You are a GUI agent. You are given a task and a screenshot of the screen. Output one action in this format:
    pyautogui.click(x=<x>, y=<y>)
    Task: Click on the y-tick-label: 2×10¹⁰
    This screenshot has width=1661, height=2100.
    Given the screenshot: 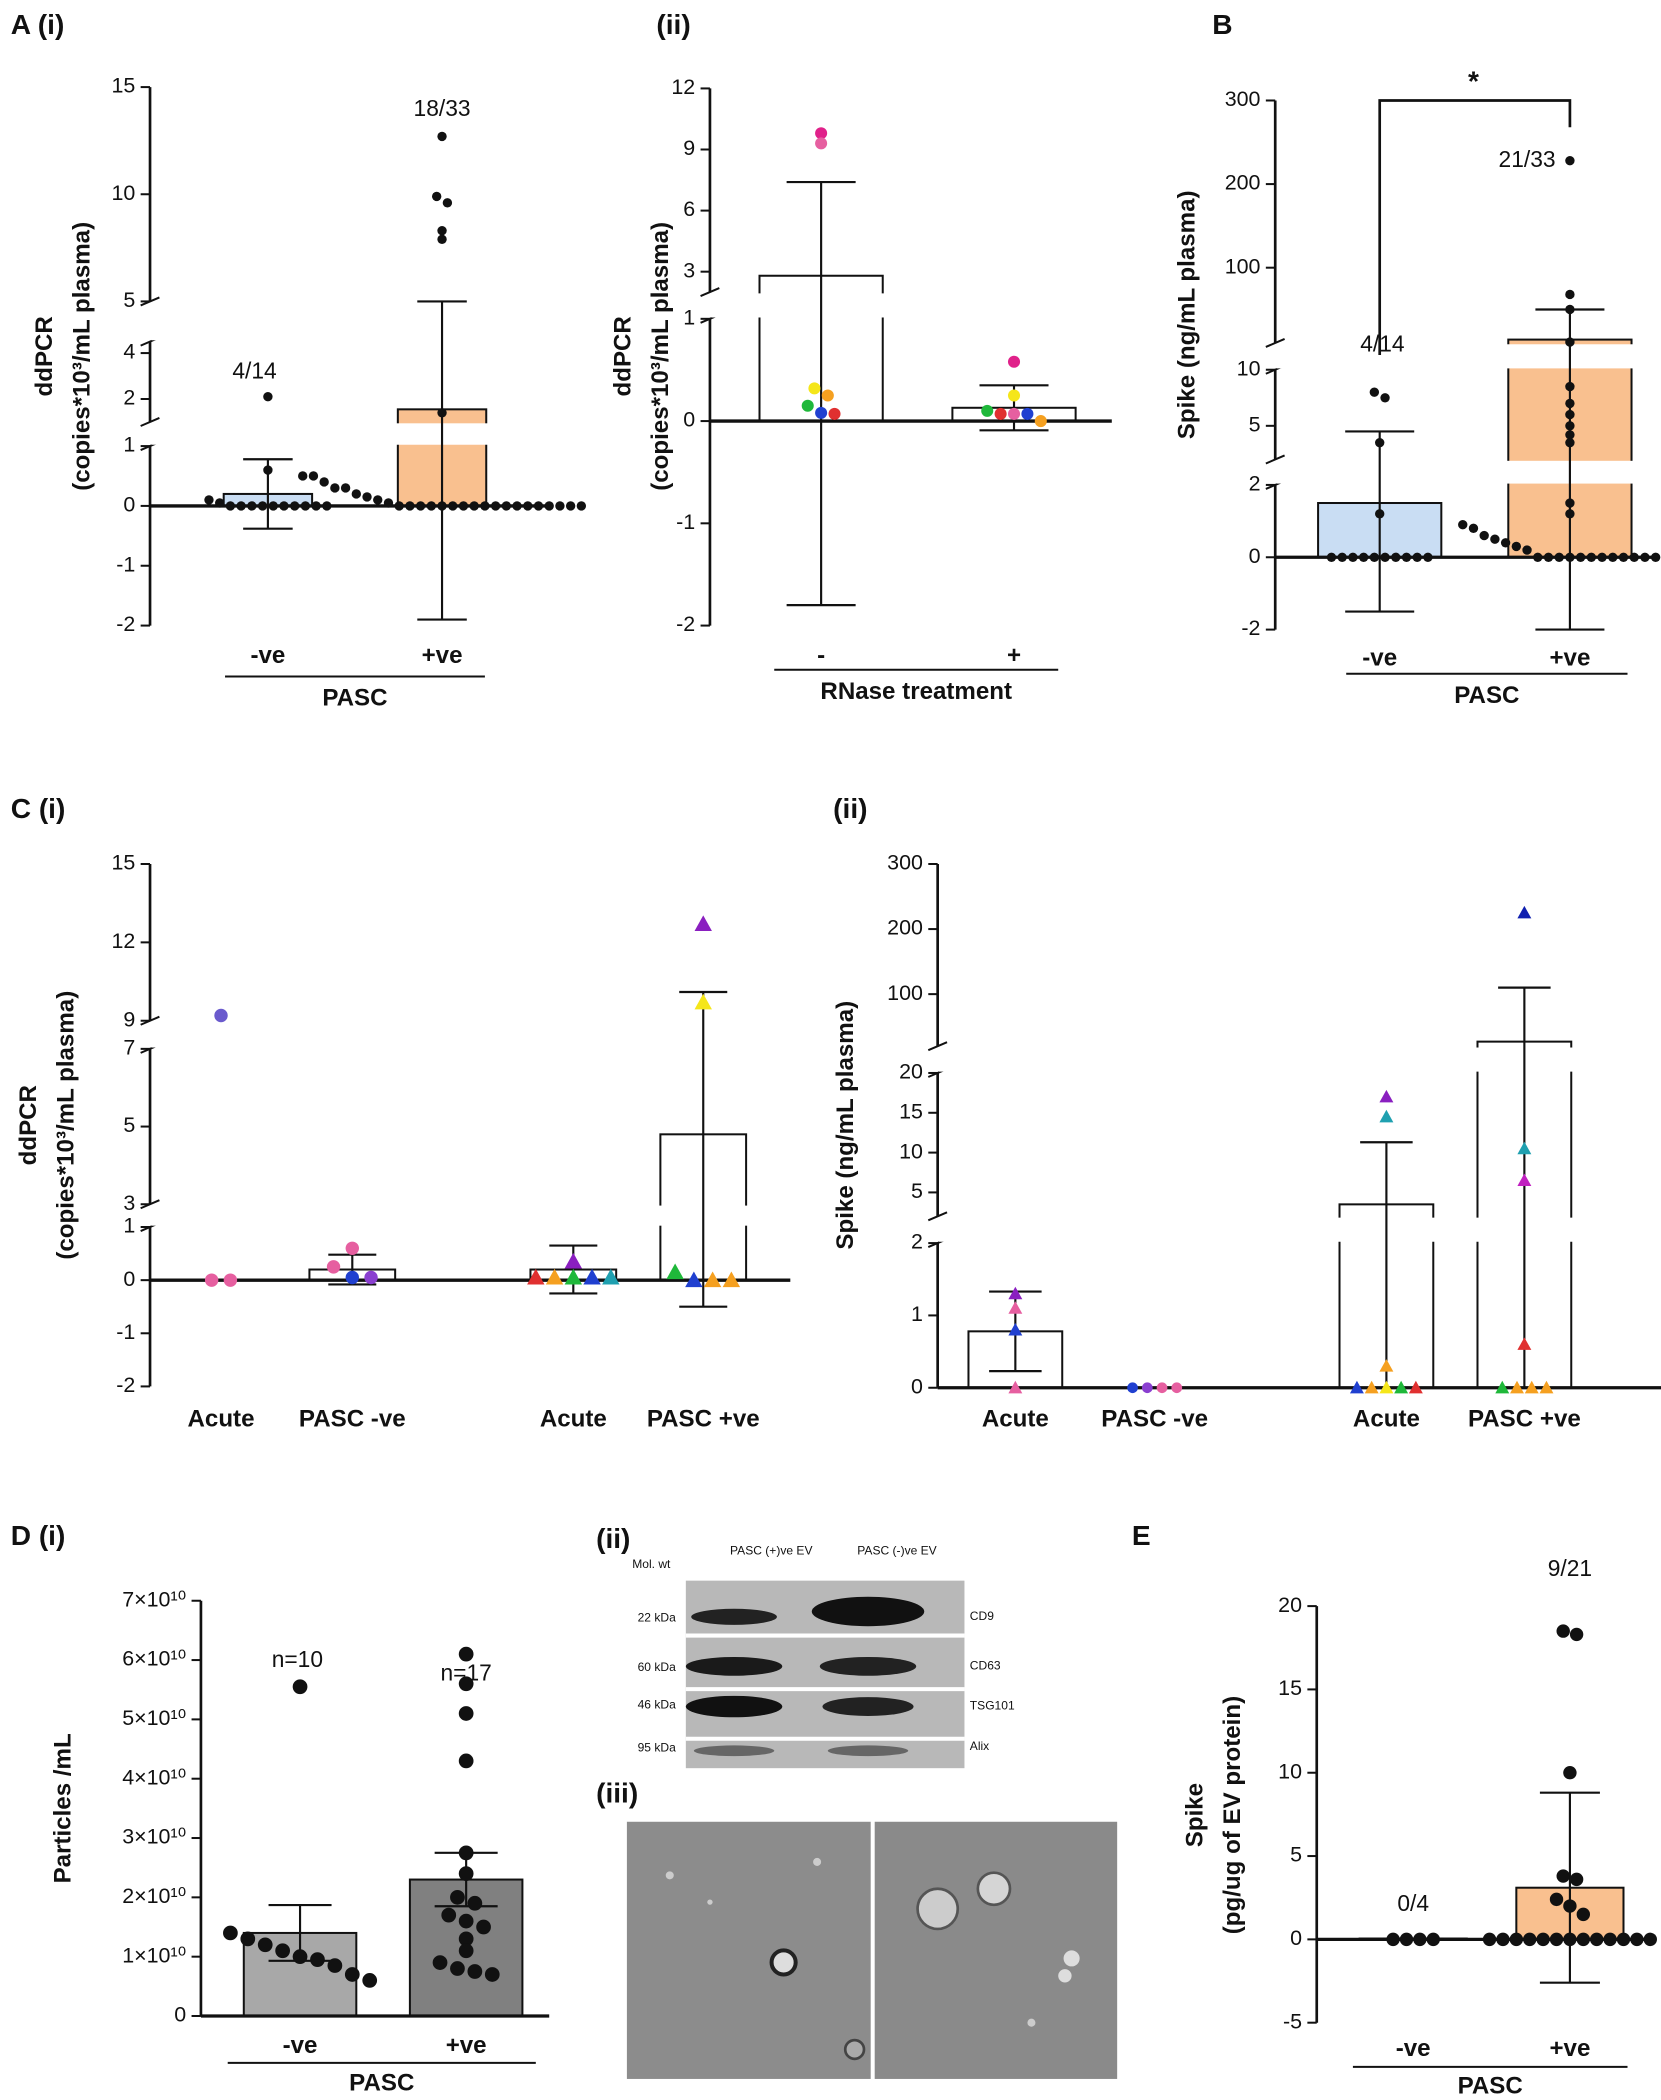 What is the action you would take?
    pyautogui.click(x=154, y=1896)
    